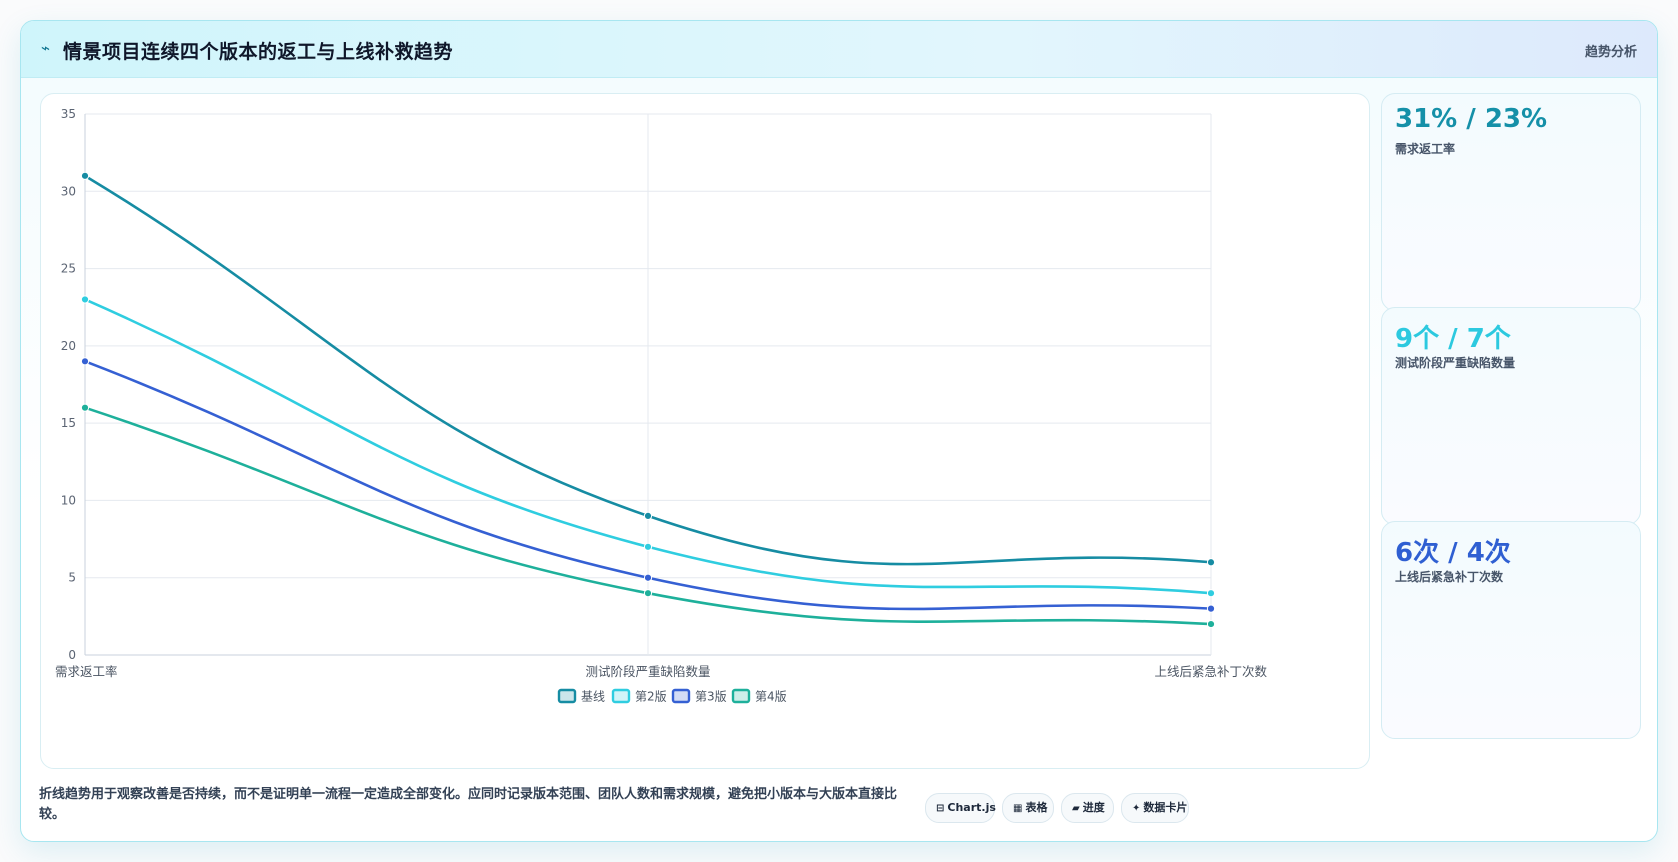  What do you see at coordinates (1093, 807) in the screenshot?
I see `pill-label: 进度` at bounding box center [1093, 807].